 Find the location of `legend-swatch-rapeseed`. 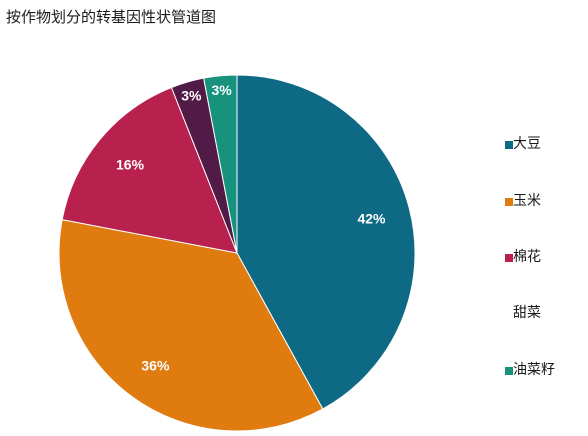

legend-swatch-rapeseed is located at coordinates (509, 371).